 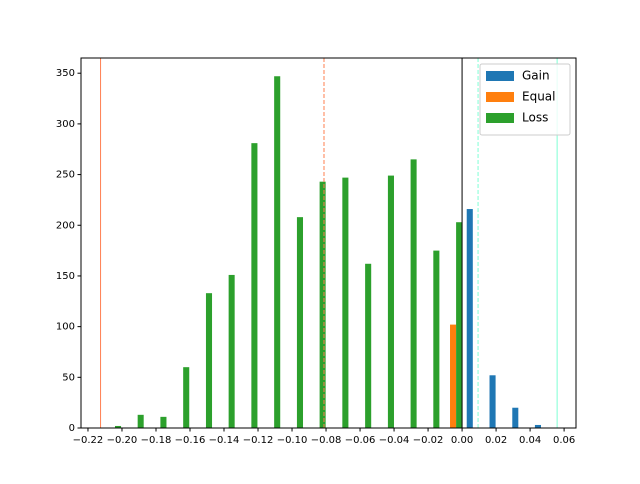 I want to click on x-tick-label: −0.18, so click(x=156, y=440).